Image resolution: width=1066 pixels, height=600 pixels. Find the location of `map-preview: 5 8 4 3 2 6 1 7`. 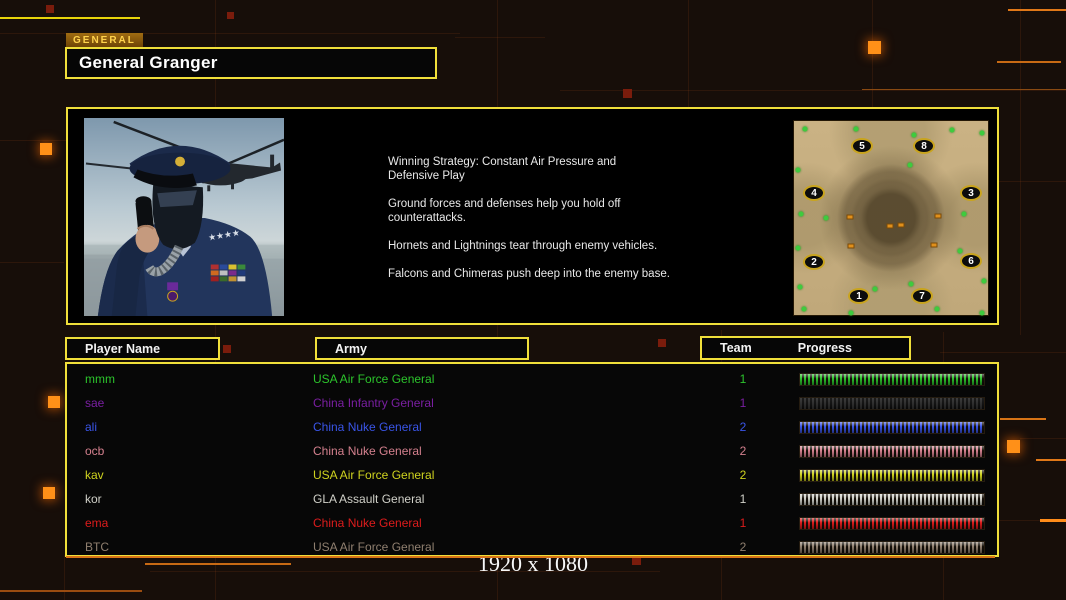

map-preview: 5 8 4 3 2 6 1 7 is located at coordinates (891, 218).